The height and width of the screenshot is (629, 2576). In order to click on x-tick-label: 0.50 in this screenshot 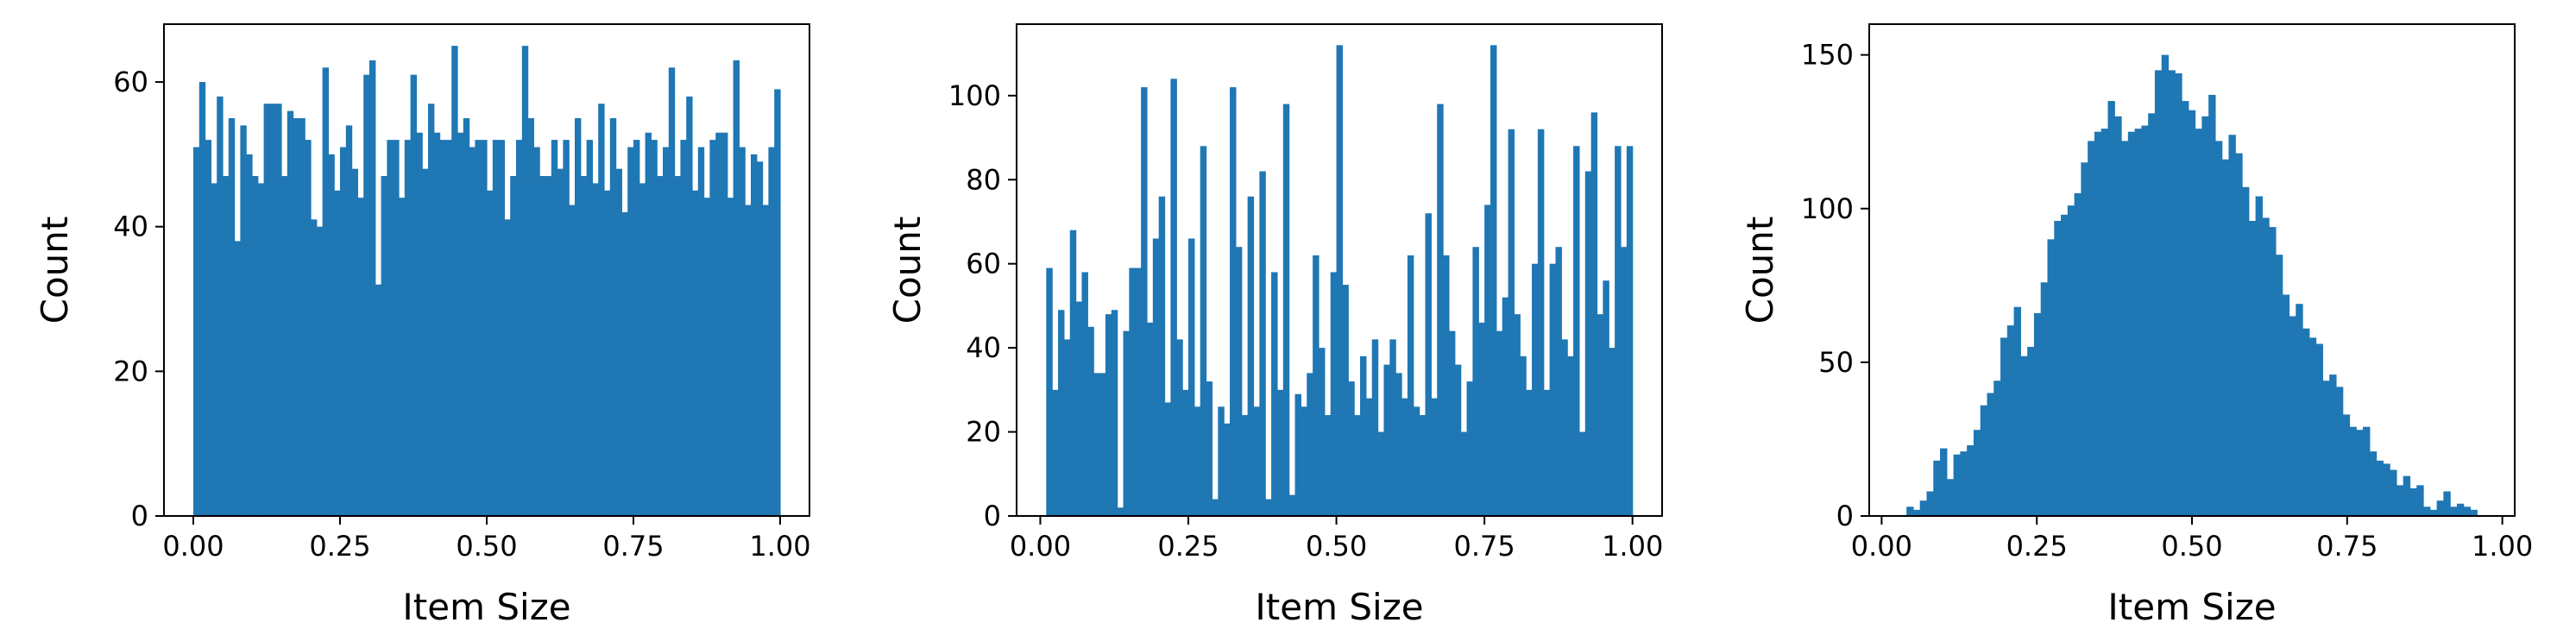, I will do `click(1337, 546)`.